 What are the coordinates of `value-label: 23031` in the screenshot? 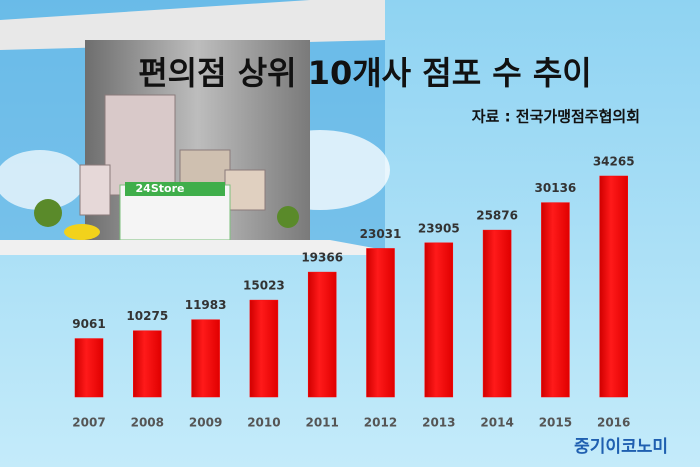 It's located at (381, 234).